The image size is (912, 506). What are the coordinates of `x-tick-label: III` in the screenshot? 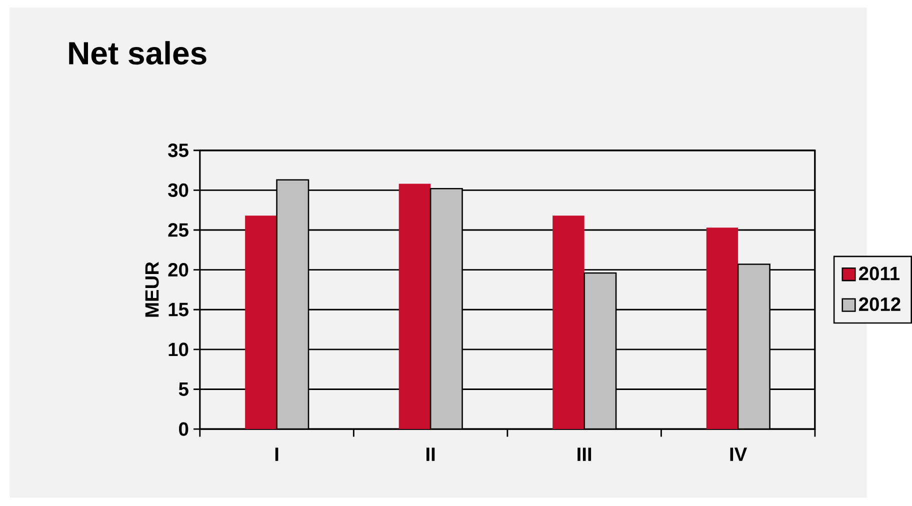 It's located at (585, 455).